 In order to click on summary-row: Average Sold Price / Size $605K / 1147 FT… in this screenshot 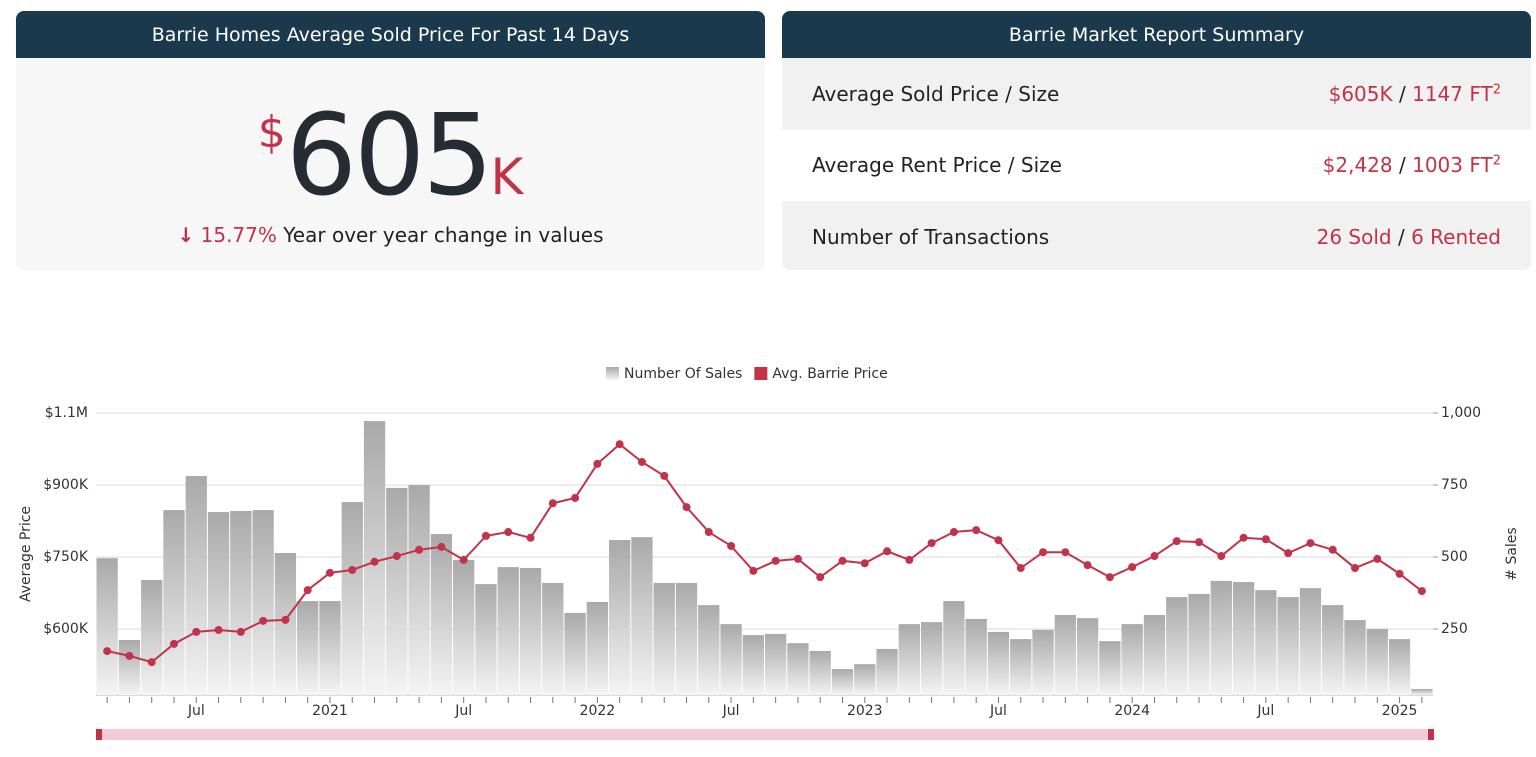, I will do `click(1156, 93)`.